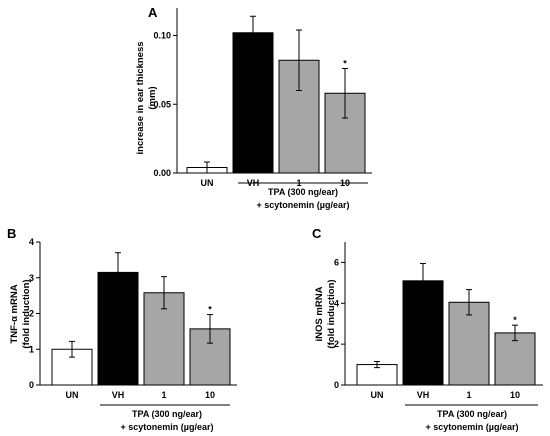 This screenshot has height=436, width=550. I want to click on panel-b-significance-marker: *, so click(210, 310).